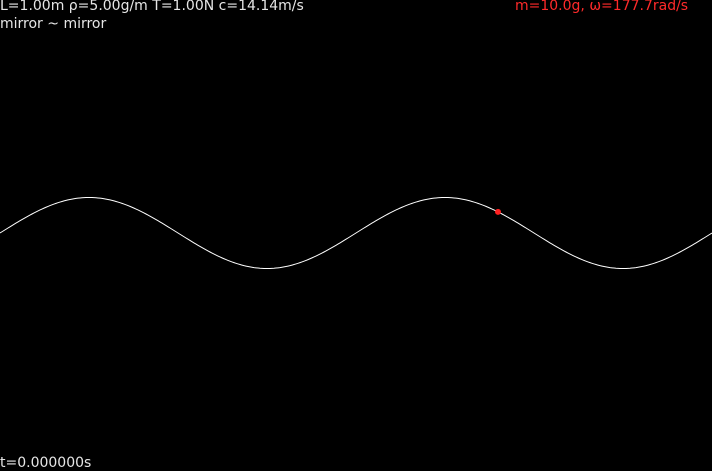 This screenshot has width=712, height=471. I want to click on time-readout: t=0.000000s, so click(46, 463).